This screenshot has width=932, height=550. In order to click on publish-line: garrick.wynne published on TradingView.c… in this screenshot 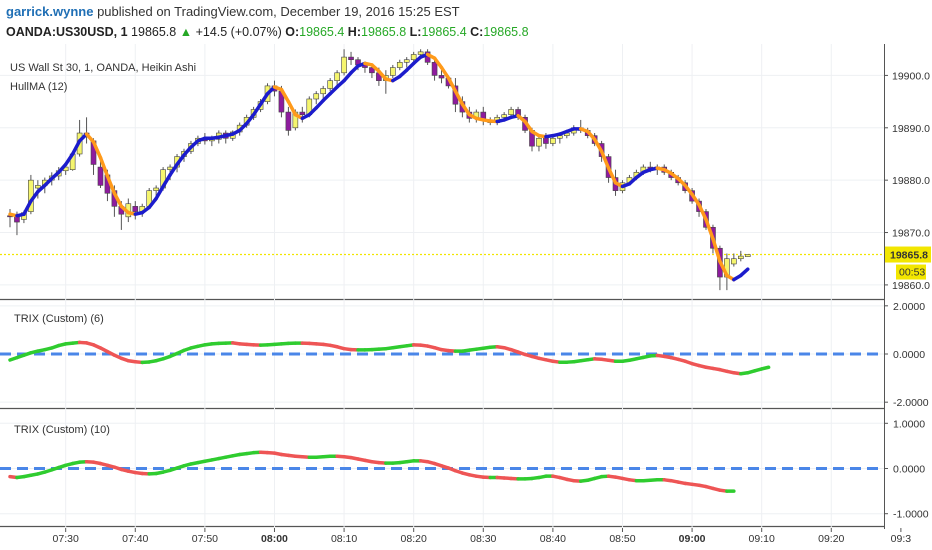, I will do `click(233, 11)`.